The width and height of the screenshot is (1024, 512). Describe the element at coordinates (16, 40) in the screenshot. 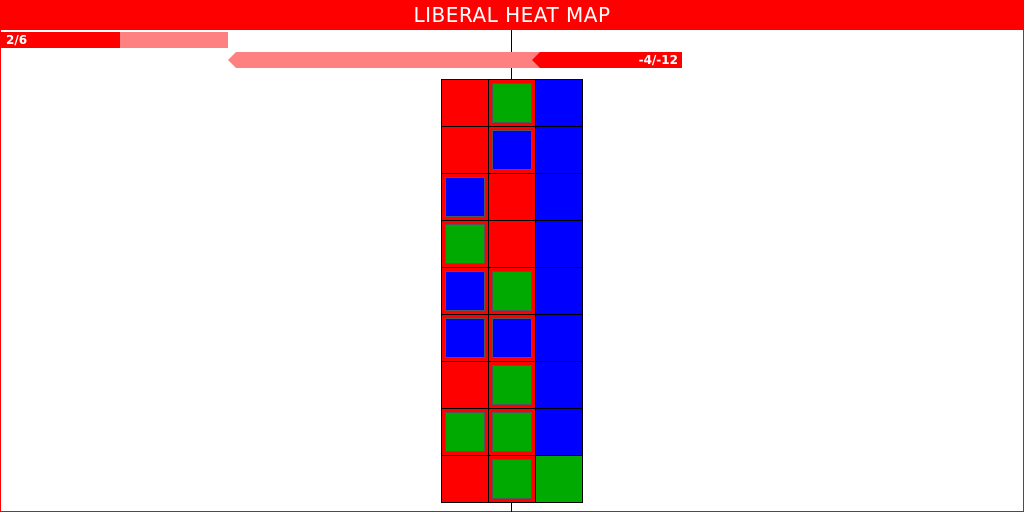

I see `score-label: 2/6` at that location.